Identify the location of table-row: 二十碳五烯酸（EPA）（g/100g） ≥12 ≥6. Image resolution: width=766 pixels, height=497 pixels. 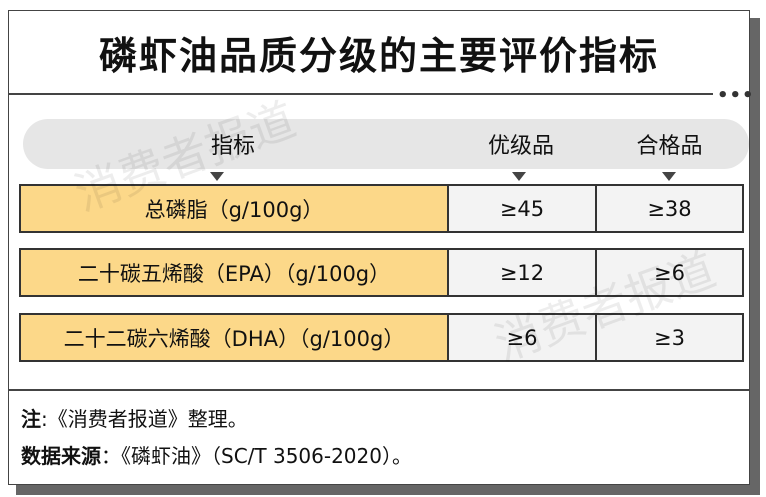
(381, 272).